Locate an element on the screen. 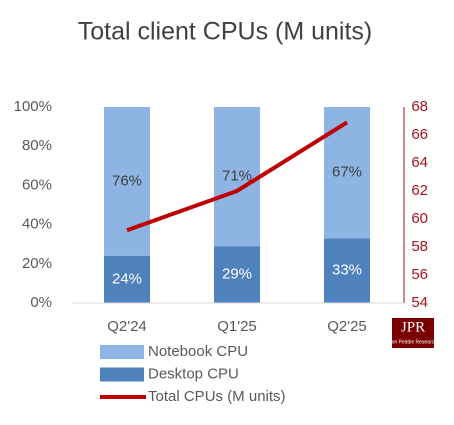 Image resolution: width=454 pixels, height=425 pixels. logo-box is located at coordinates (413, 333).